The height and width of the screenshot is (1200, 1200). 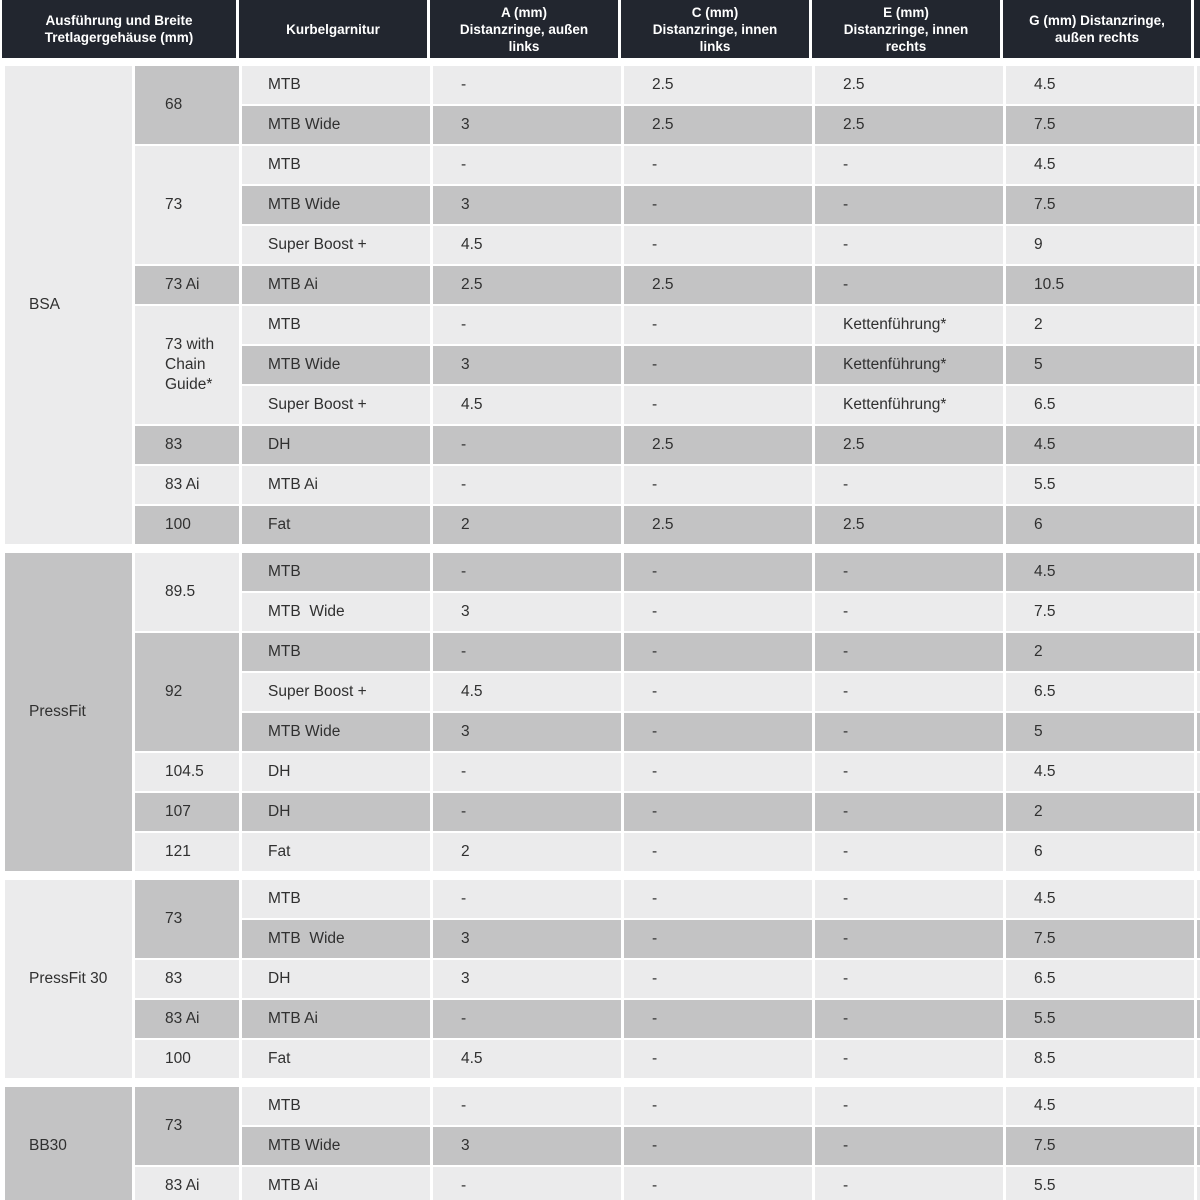 I want to click on col-header-spacer-c: C (mm) Distanzringe, innen links, so click(x=715, y=29).